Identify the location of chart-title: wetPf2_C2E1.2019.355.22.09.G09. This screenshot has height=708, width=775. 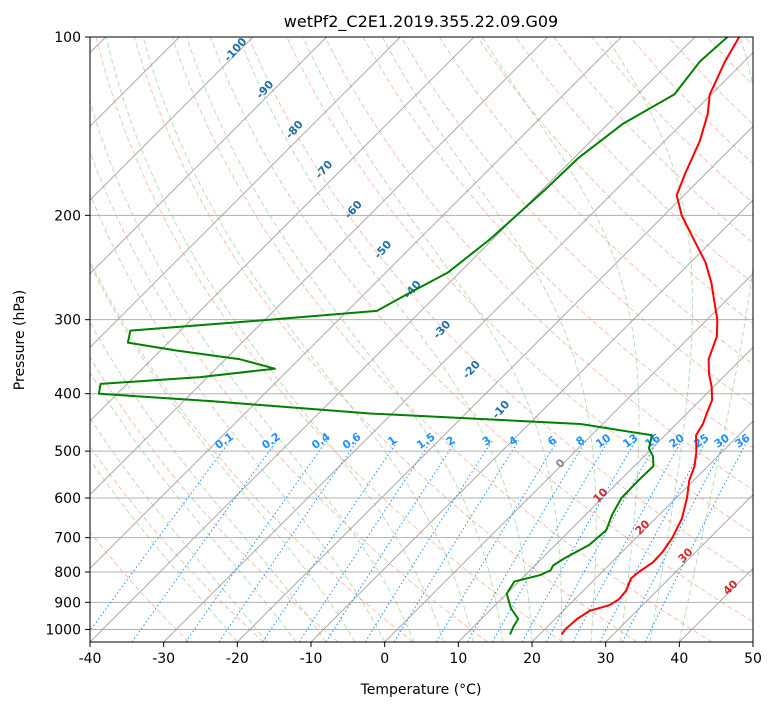
(421, 22).